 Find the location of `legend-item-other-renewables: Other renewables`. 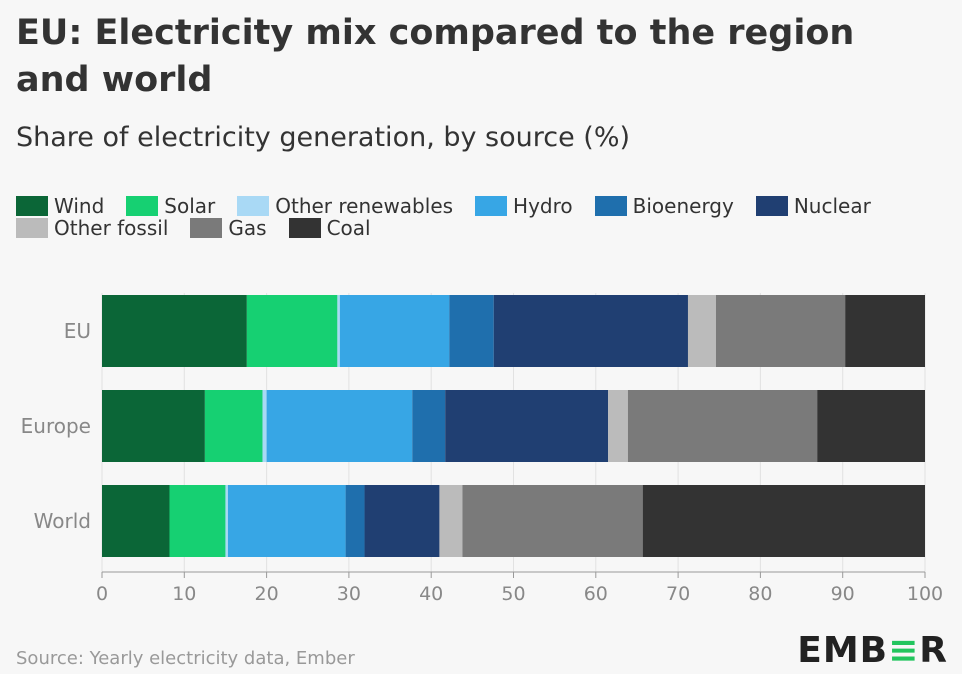

legend-item-other-renewables: Other renewables is located at coordinates (345, 206).